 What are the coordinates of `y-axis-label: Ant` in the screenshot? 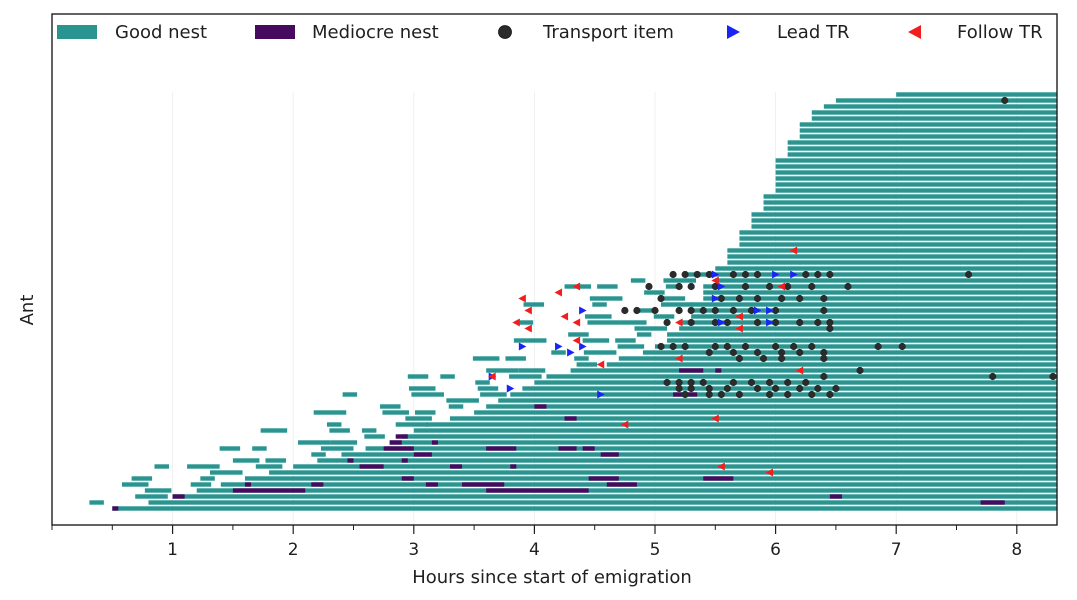 It's located at (27, 310).